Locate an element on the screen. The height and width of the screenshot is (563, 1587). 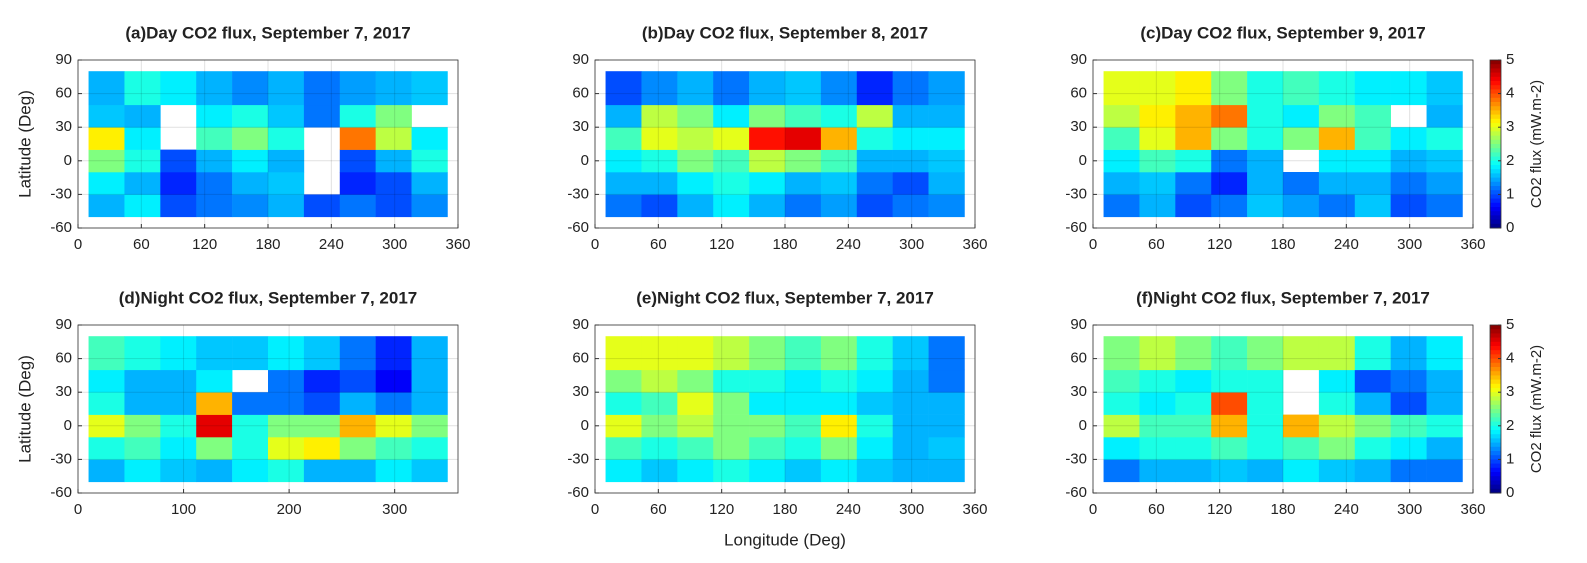
x-tick-label: 180 is located at coordinates (784, 509).